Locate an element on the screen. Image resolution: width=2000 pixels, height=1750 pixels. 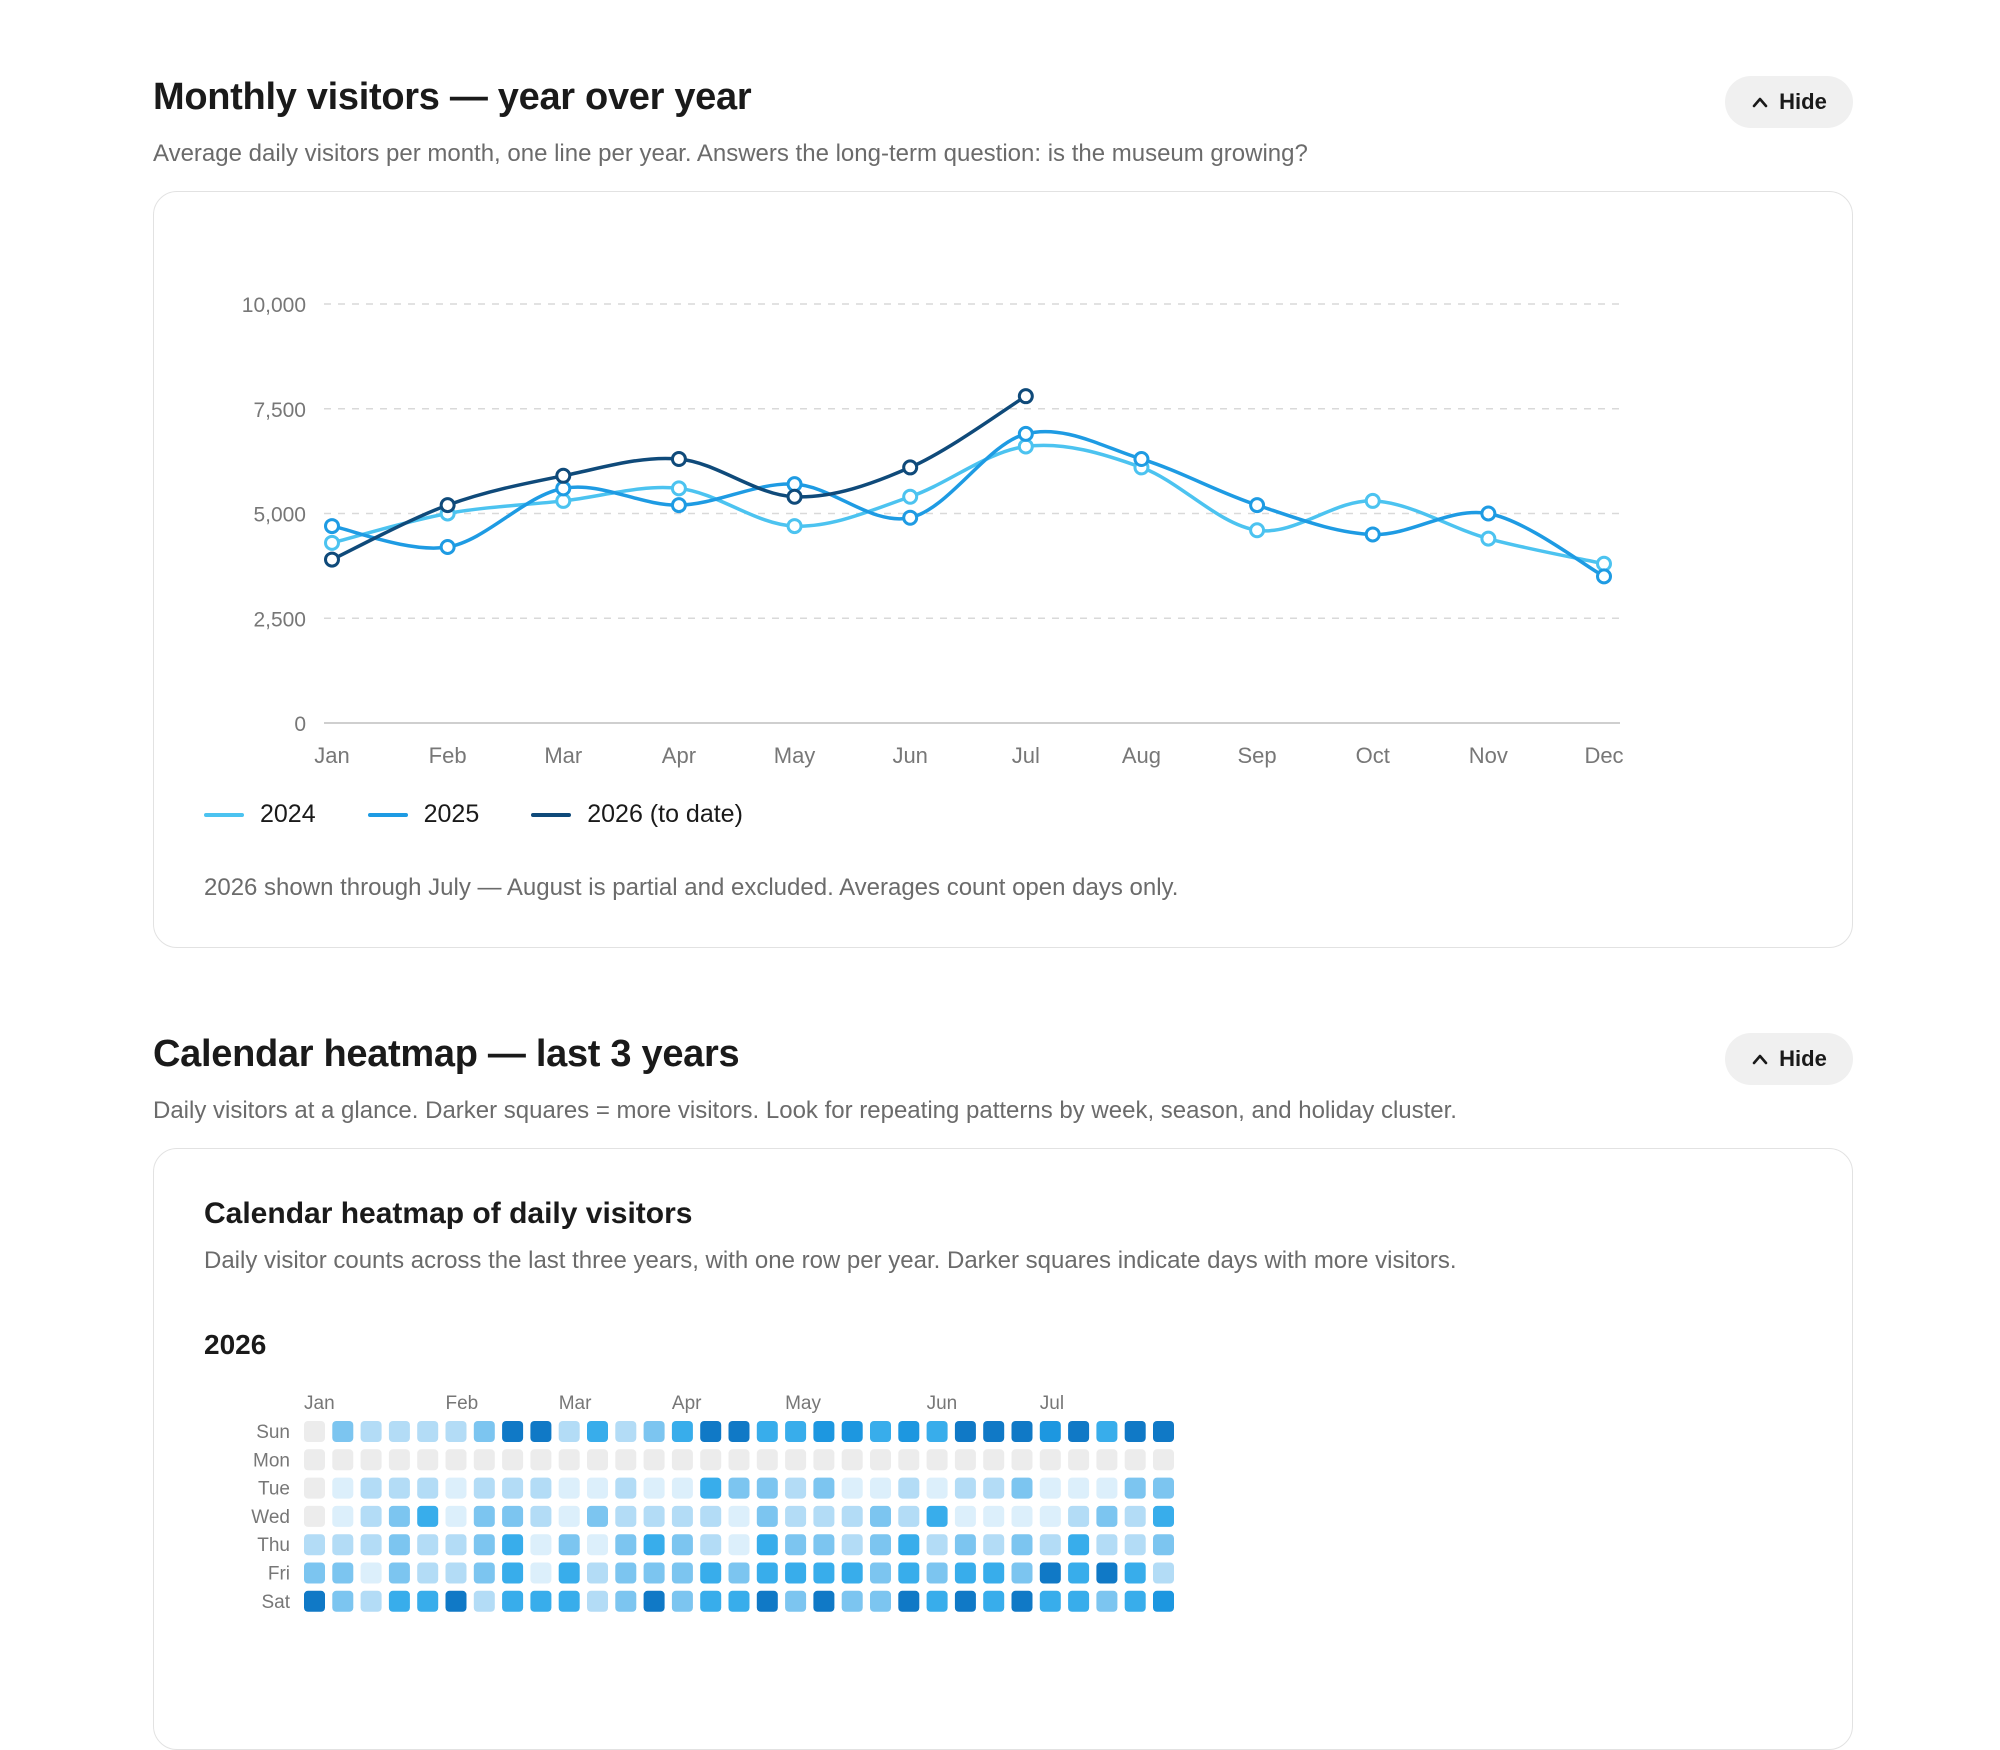
legend-item-2026: 2026 (to date) is located at coordinates (637, 814).